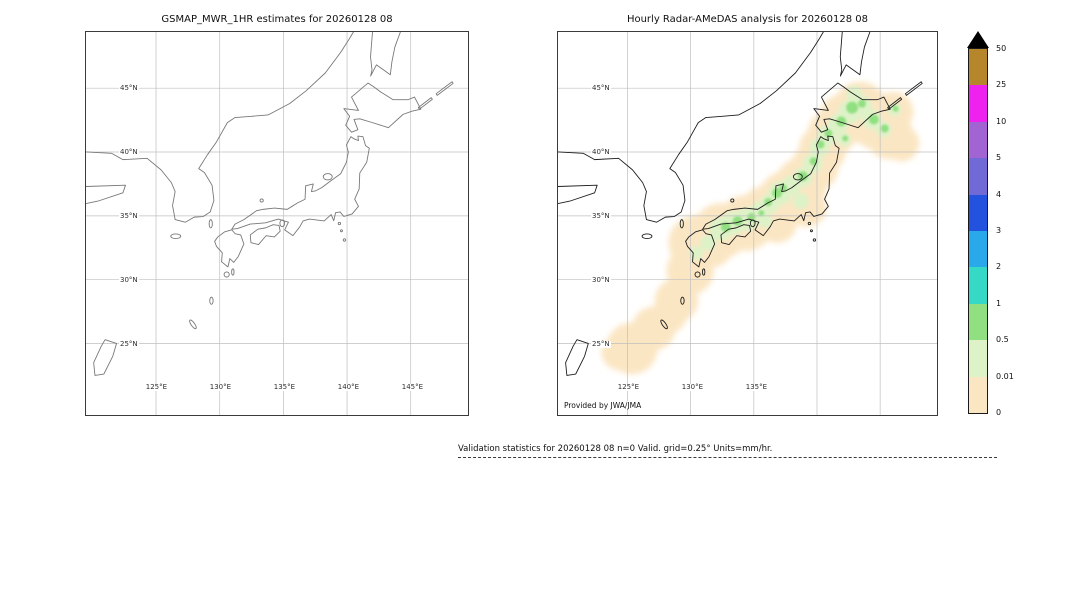  What do you see at coordinates (809, 165) in the screenshot?
I see `precip-level-0.5-1` at bounding box center [809, 165].